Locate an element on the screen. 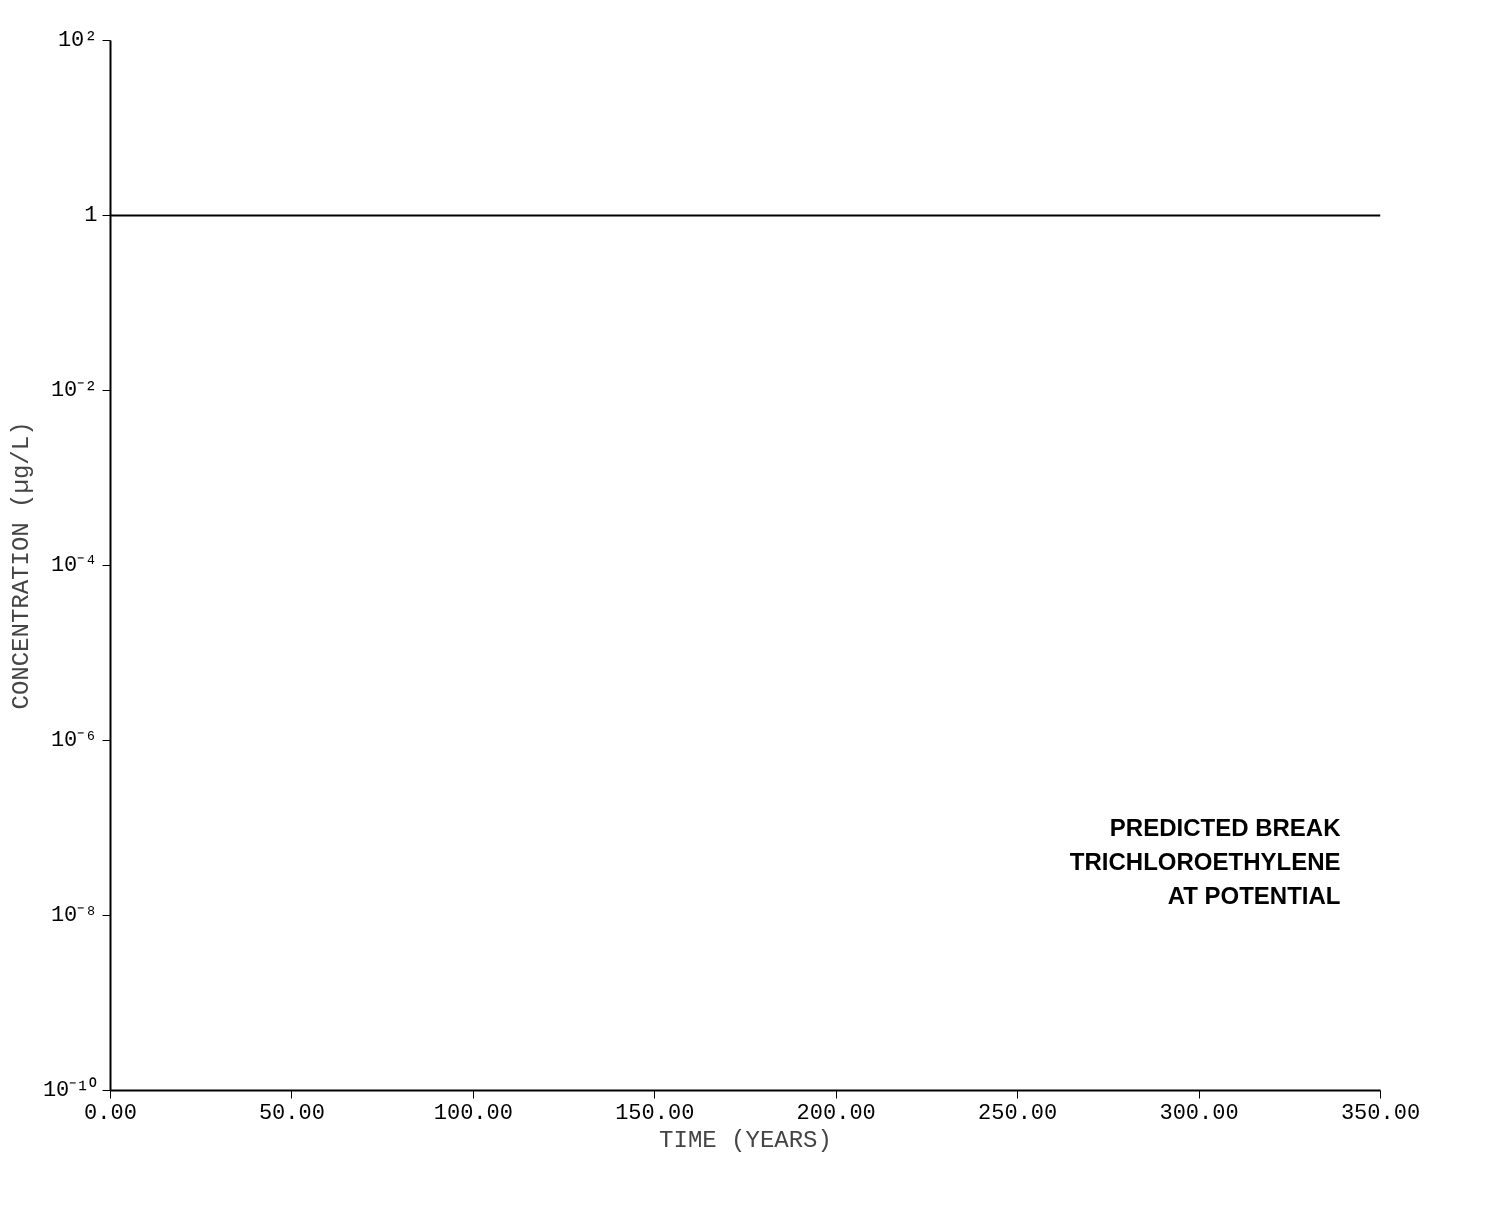 This screenshot has height=1232, width=1488. y-tick-label: 10⁻⁸ is located at coordinates (74, 915).